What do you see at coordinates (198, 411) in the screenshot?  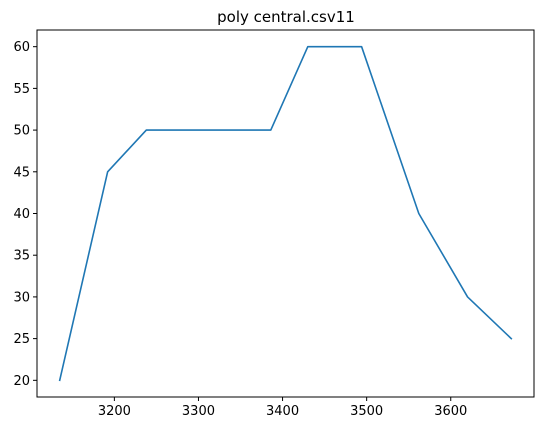 I see `x-tick-label: 3300` at bounding box center [198, 411].